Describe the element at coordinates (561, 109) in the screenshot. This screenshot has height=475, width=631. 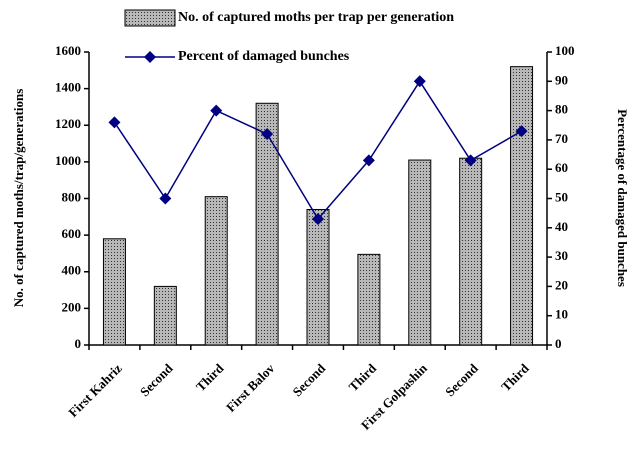
I see `y2-tick-label: 80` at that location.